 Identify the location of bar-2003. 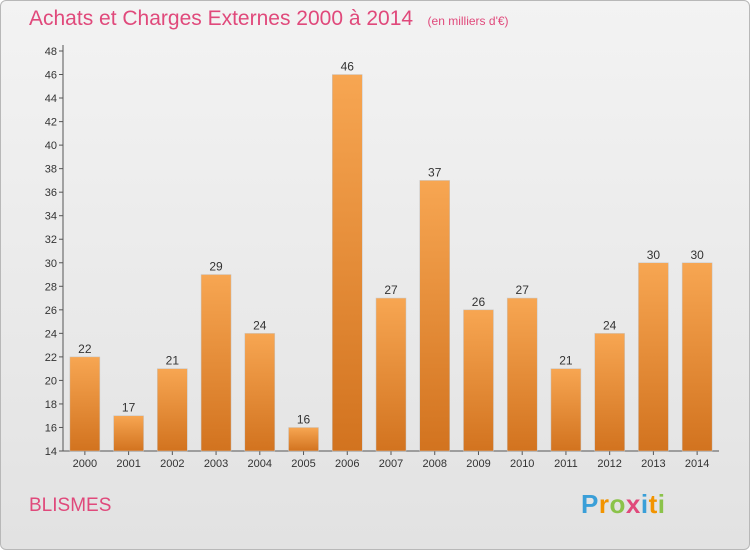
(216, 363).